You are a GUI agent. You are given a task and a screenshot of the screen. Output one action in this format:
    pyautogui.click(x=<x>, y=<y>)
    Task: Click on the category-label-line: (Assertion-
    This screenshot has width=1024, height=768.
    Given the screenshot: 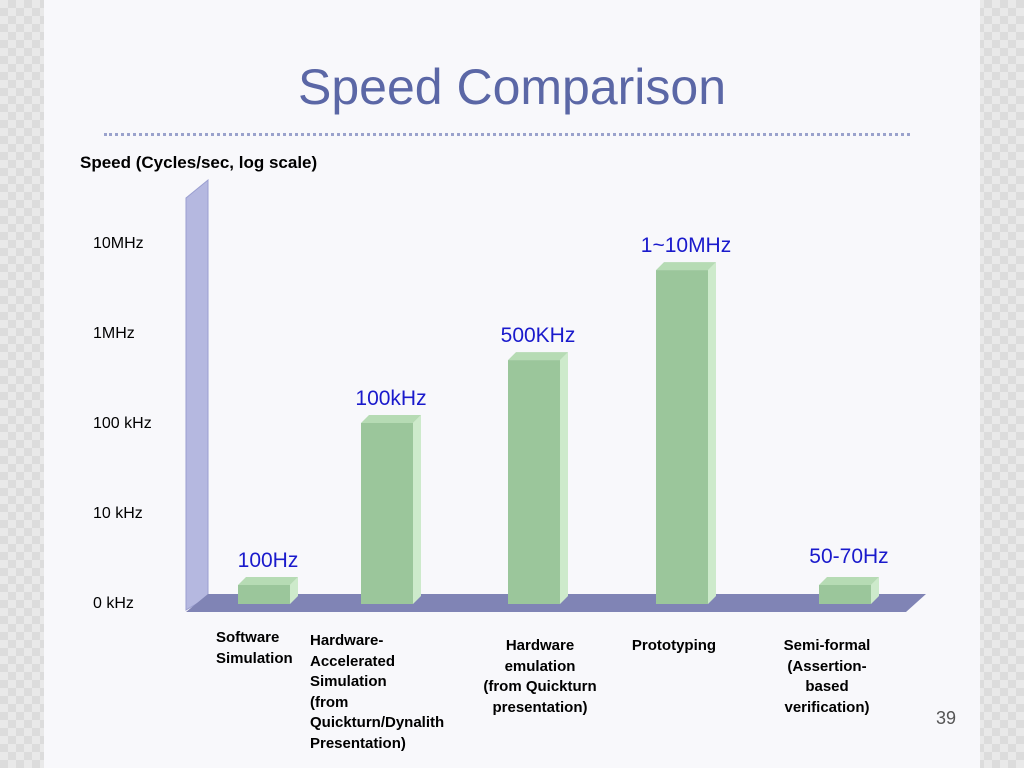 What is the action you would take?
    pyautogui.click(x=827, y=666)
    